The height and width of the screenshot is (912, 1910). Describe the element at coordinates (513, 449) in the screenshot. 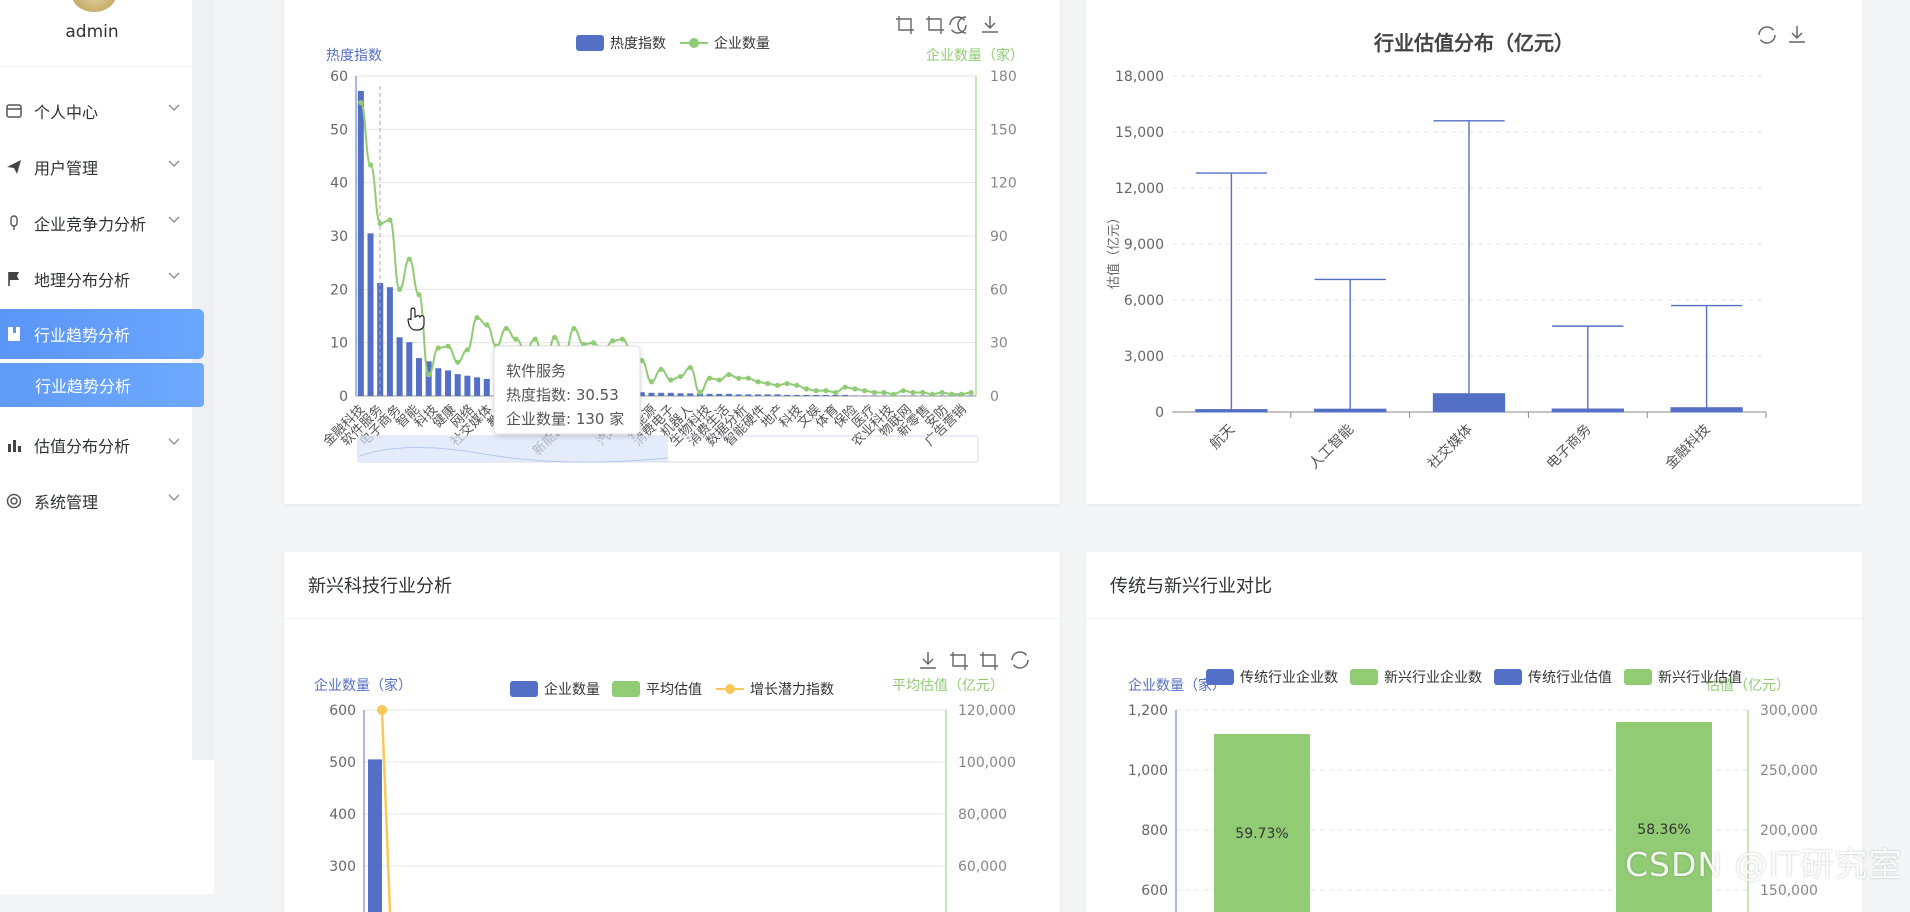

I see `datazoom-window` at that location.